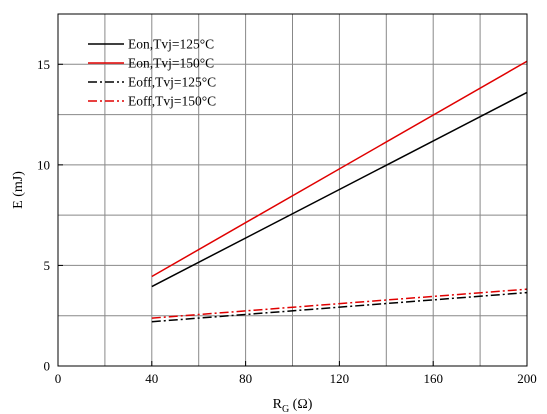 This screenshot has width=547, height=414. Describe the element at coordinates (171, 44) in the screenshot. I see `legend-label-1: Eon,Tvj=125°C` at that location.